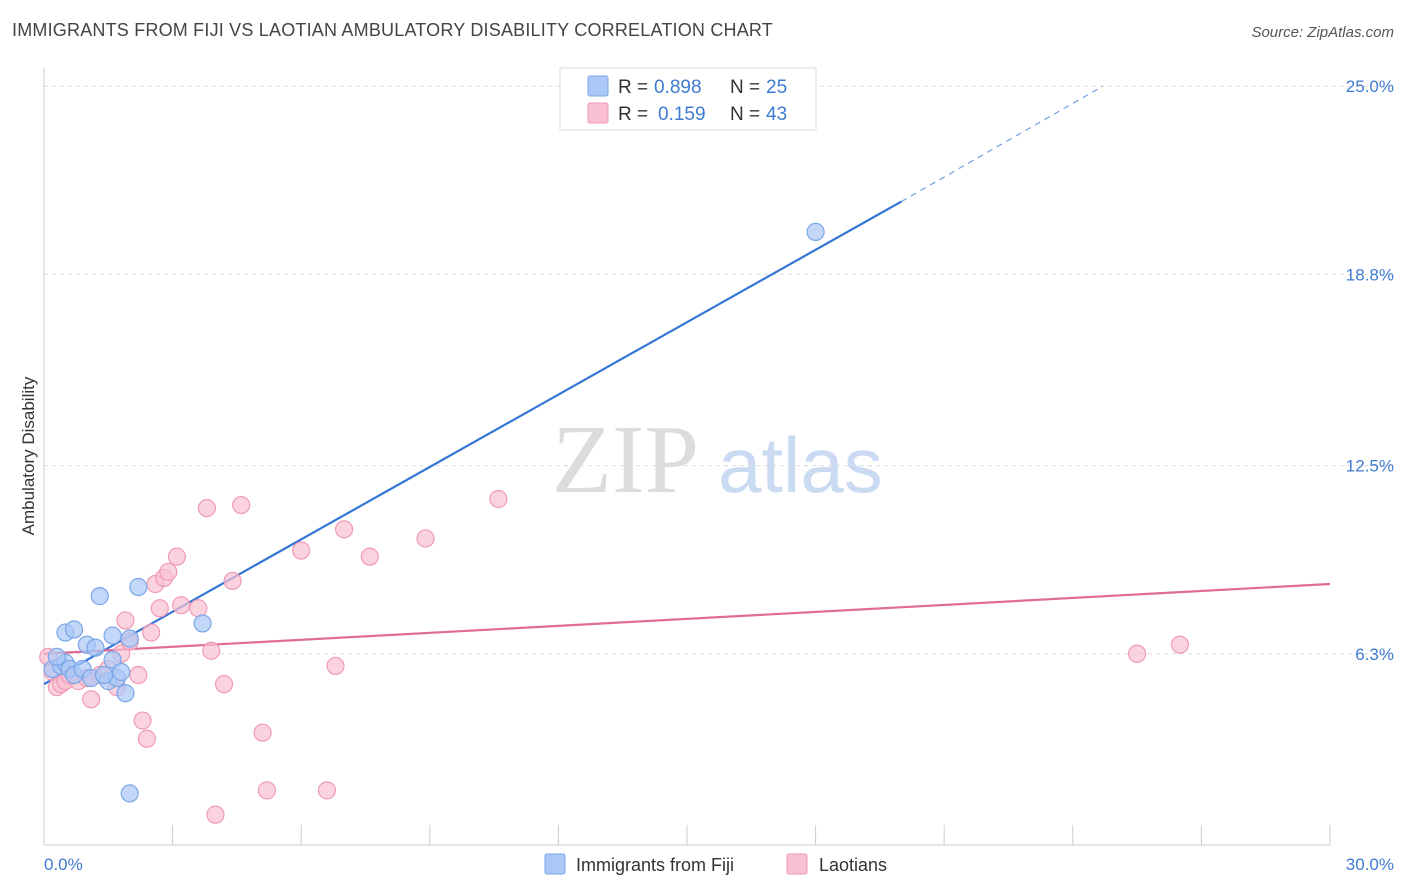  Describe the element at coordinates (1374, 654) in the screenshot. I see `y-tick-label-0: 6.3%` at that location.